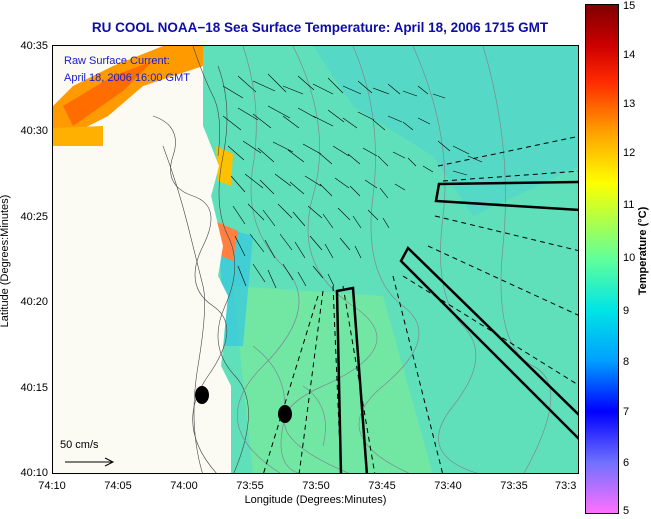  I want to click on colorbar-tick: 7, so click(626, 412).